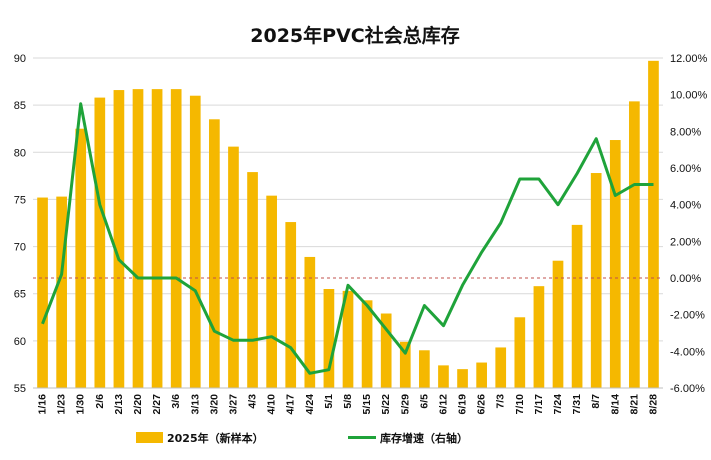  I want to click on x-tick-label: 5/29, so click(405, 404).